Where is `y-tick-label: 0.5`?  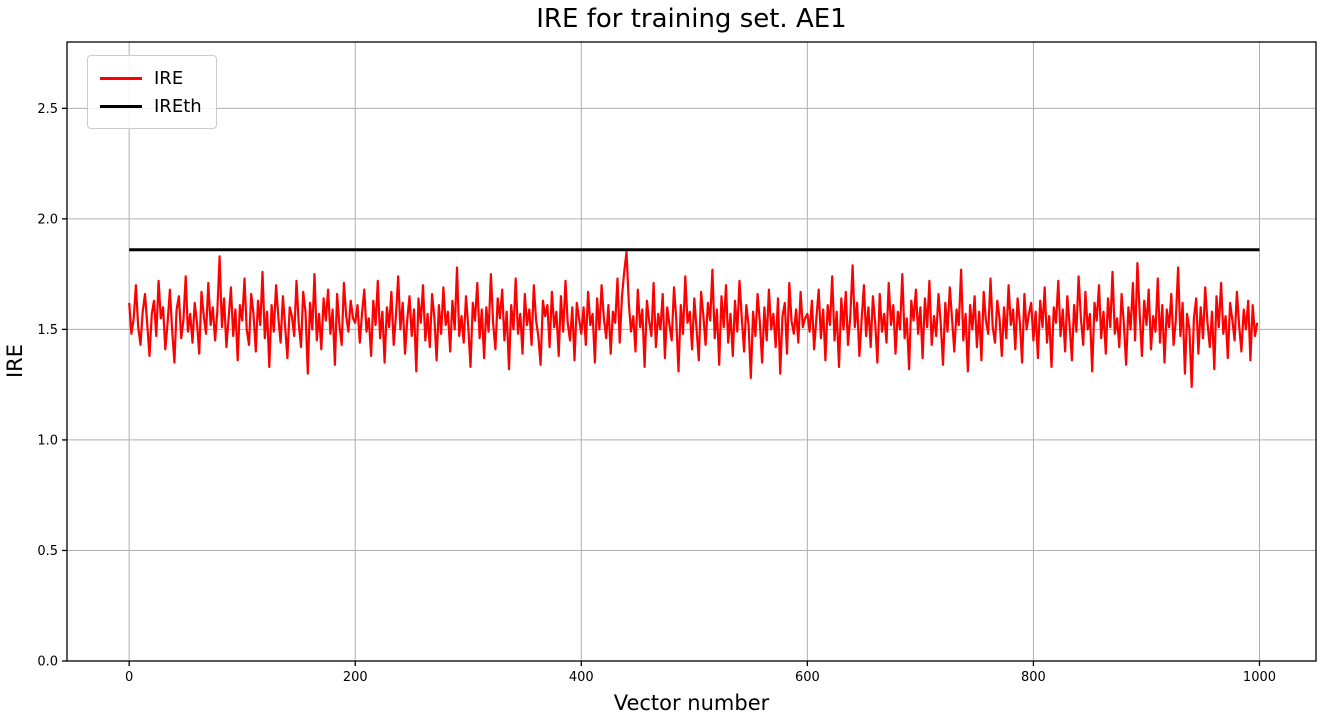 y-tick-label: 0.5 is located at coordinates (47, 551).